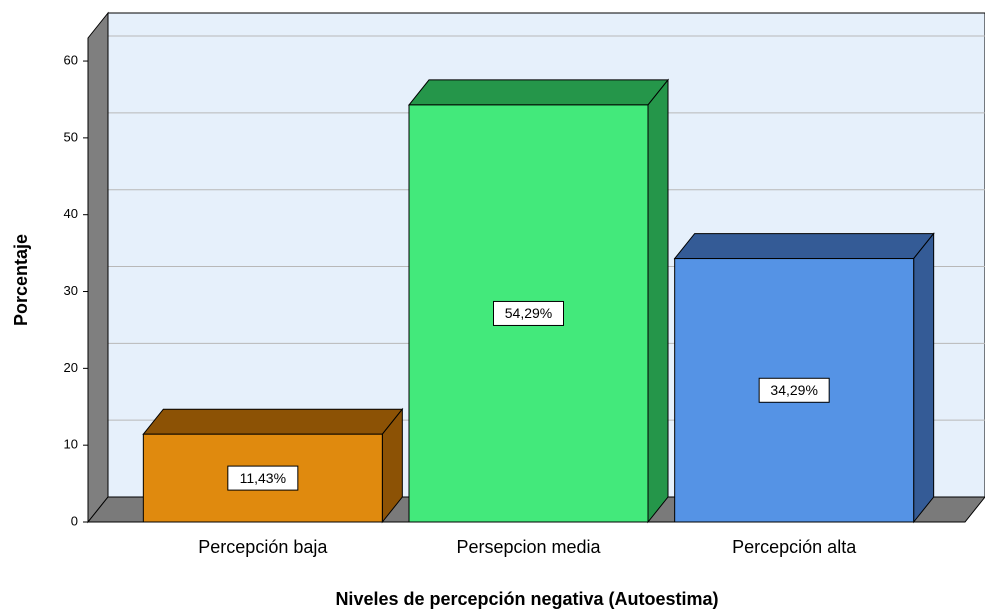  What do you see at coordinates (98, 267) in the screenshot?
I see `left-wall` at bounding box center [98, 267].